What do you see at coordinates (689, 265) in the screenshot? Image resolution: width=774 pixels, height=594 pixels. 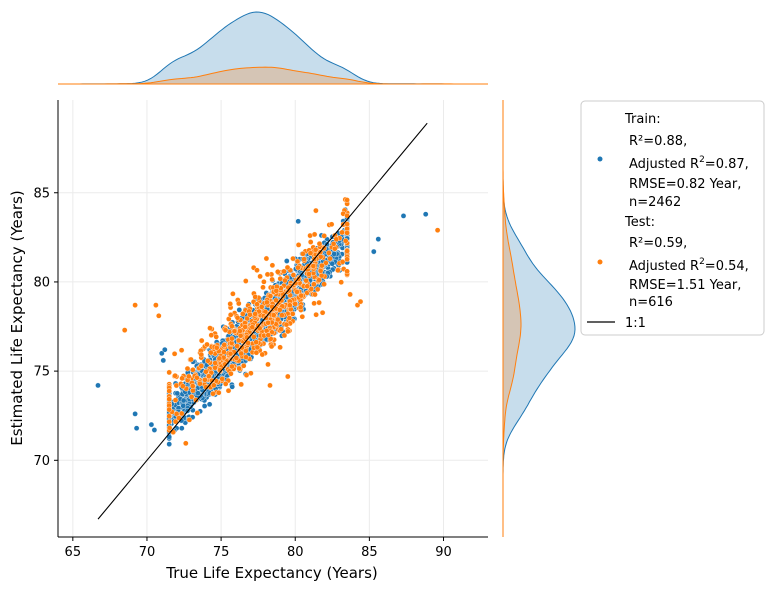 I see `legend-test-adjusted: Adjusted R2=0.54,` at bounding box center [689, 265].